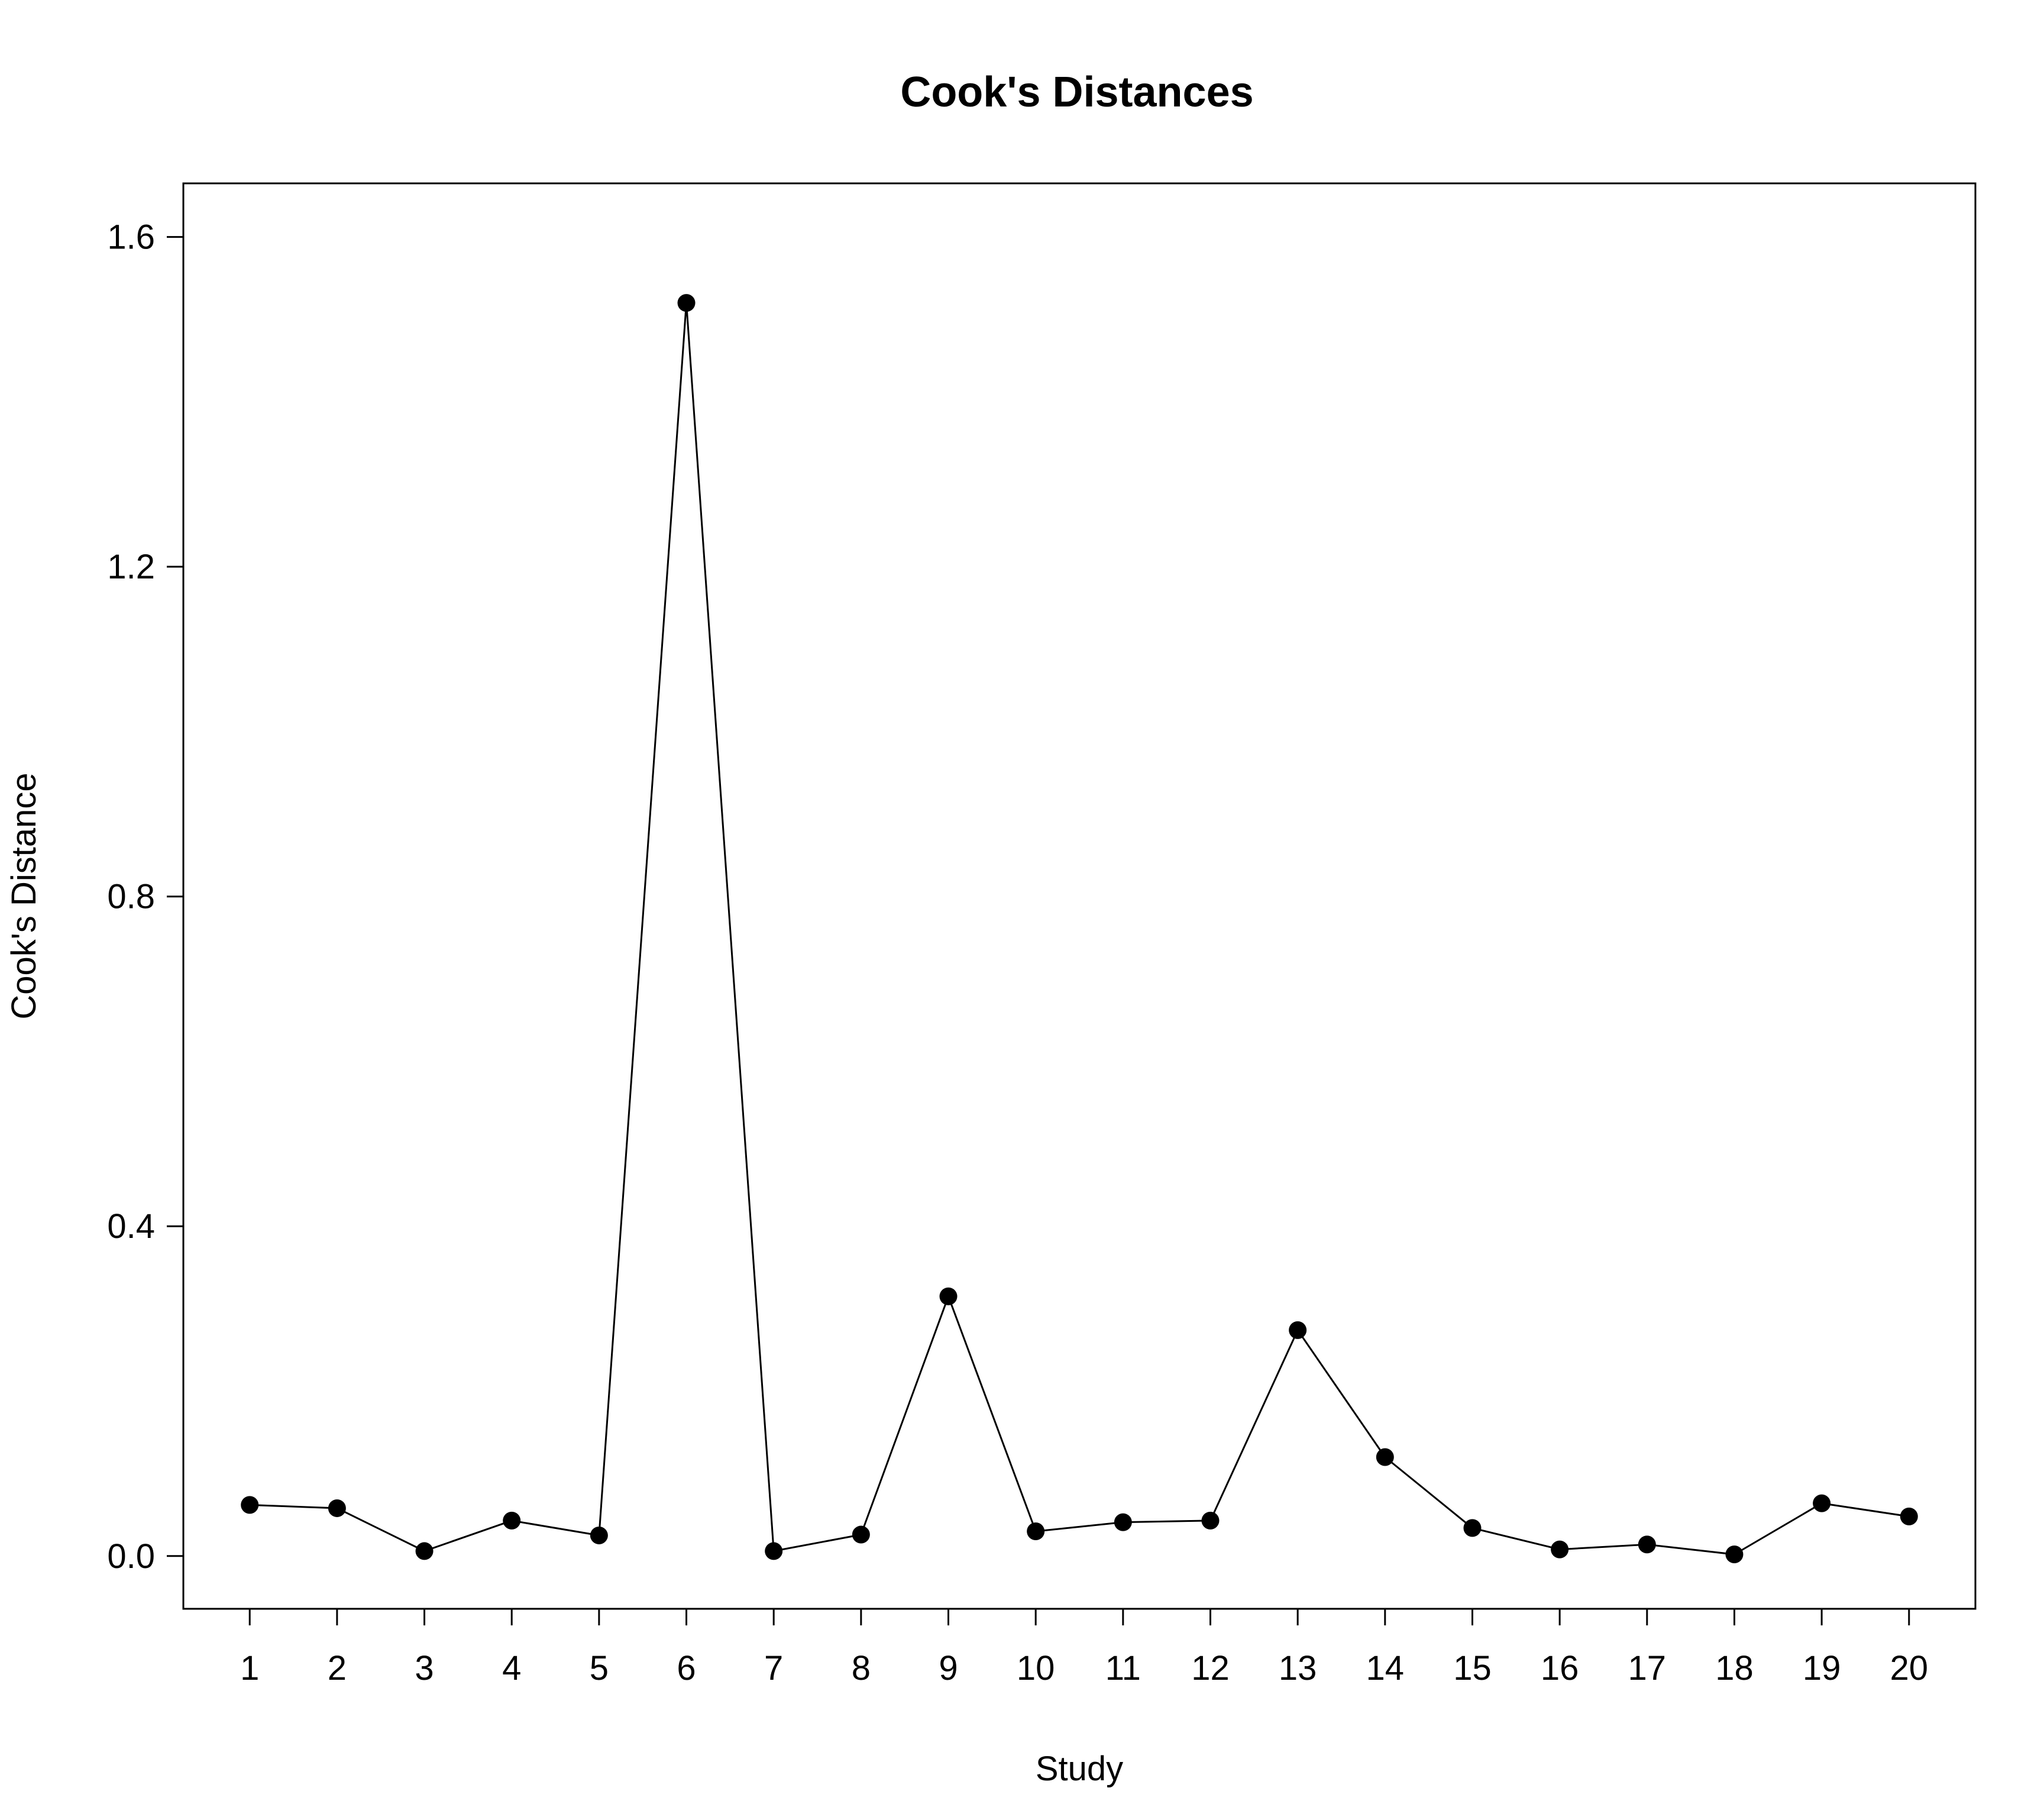 This screenshot has height=1817, width=2044. Describe the element at coordinates (1734, 1668) in the screenshot. I see `x-tick-label: 18` at that location.